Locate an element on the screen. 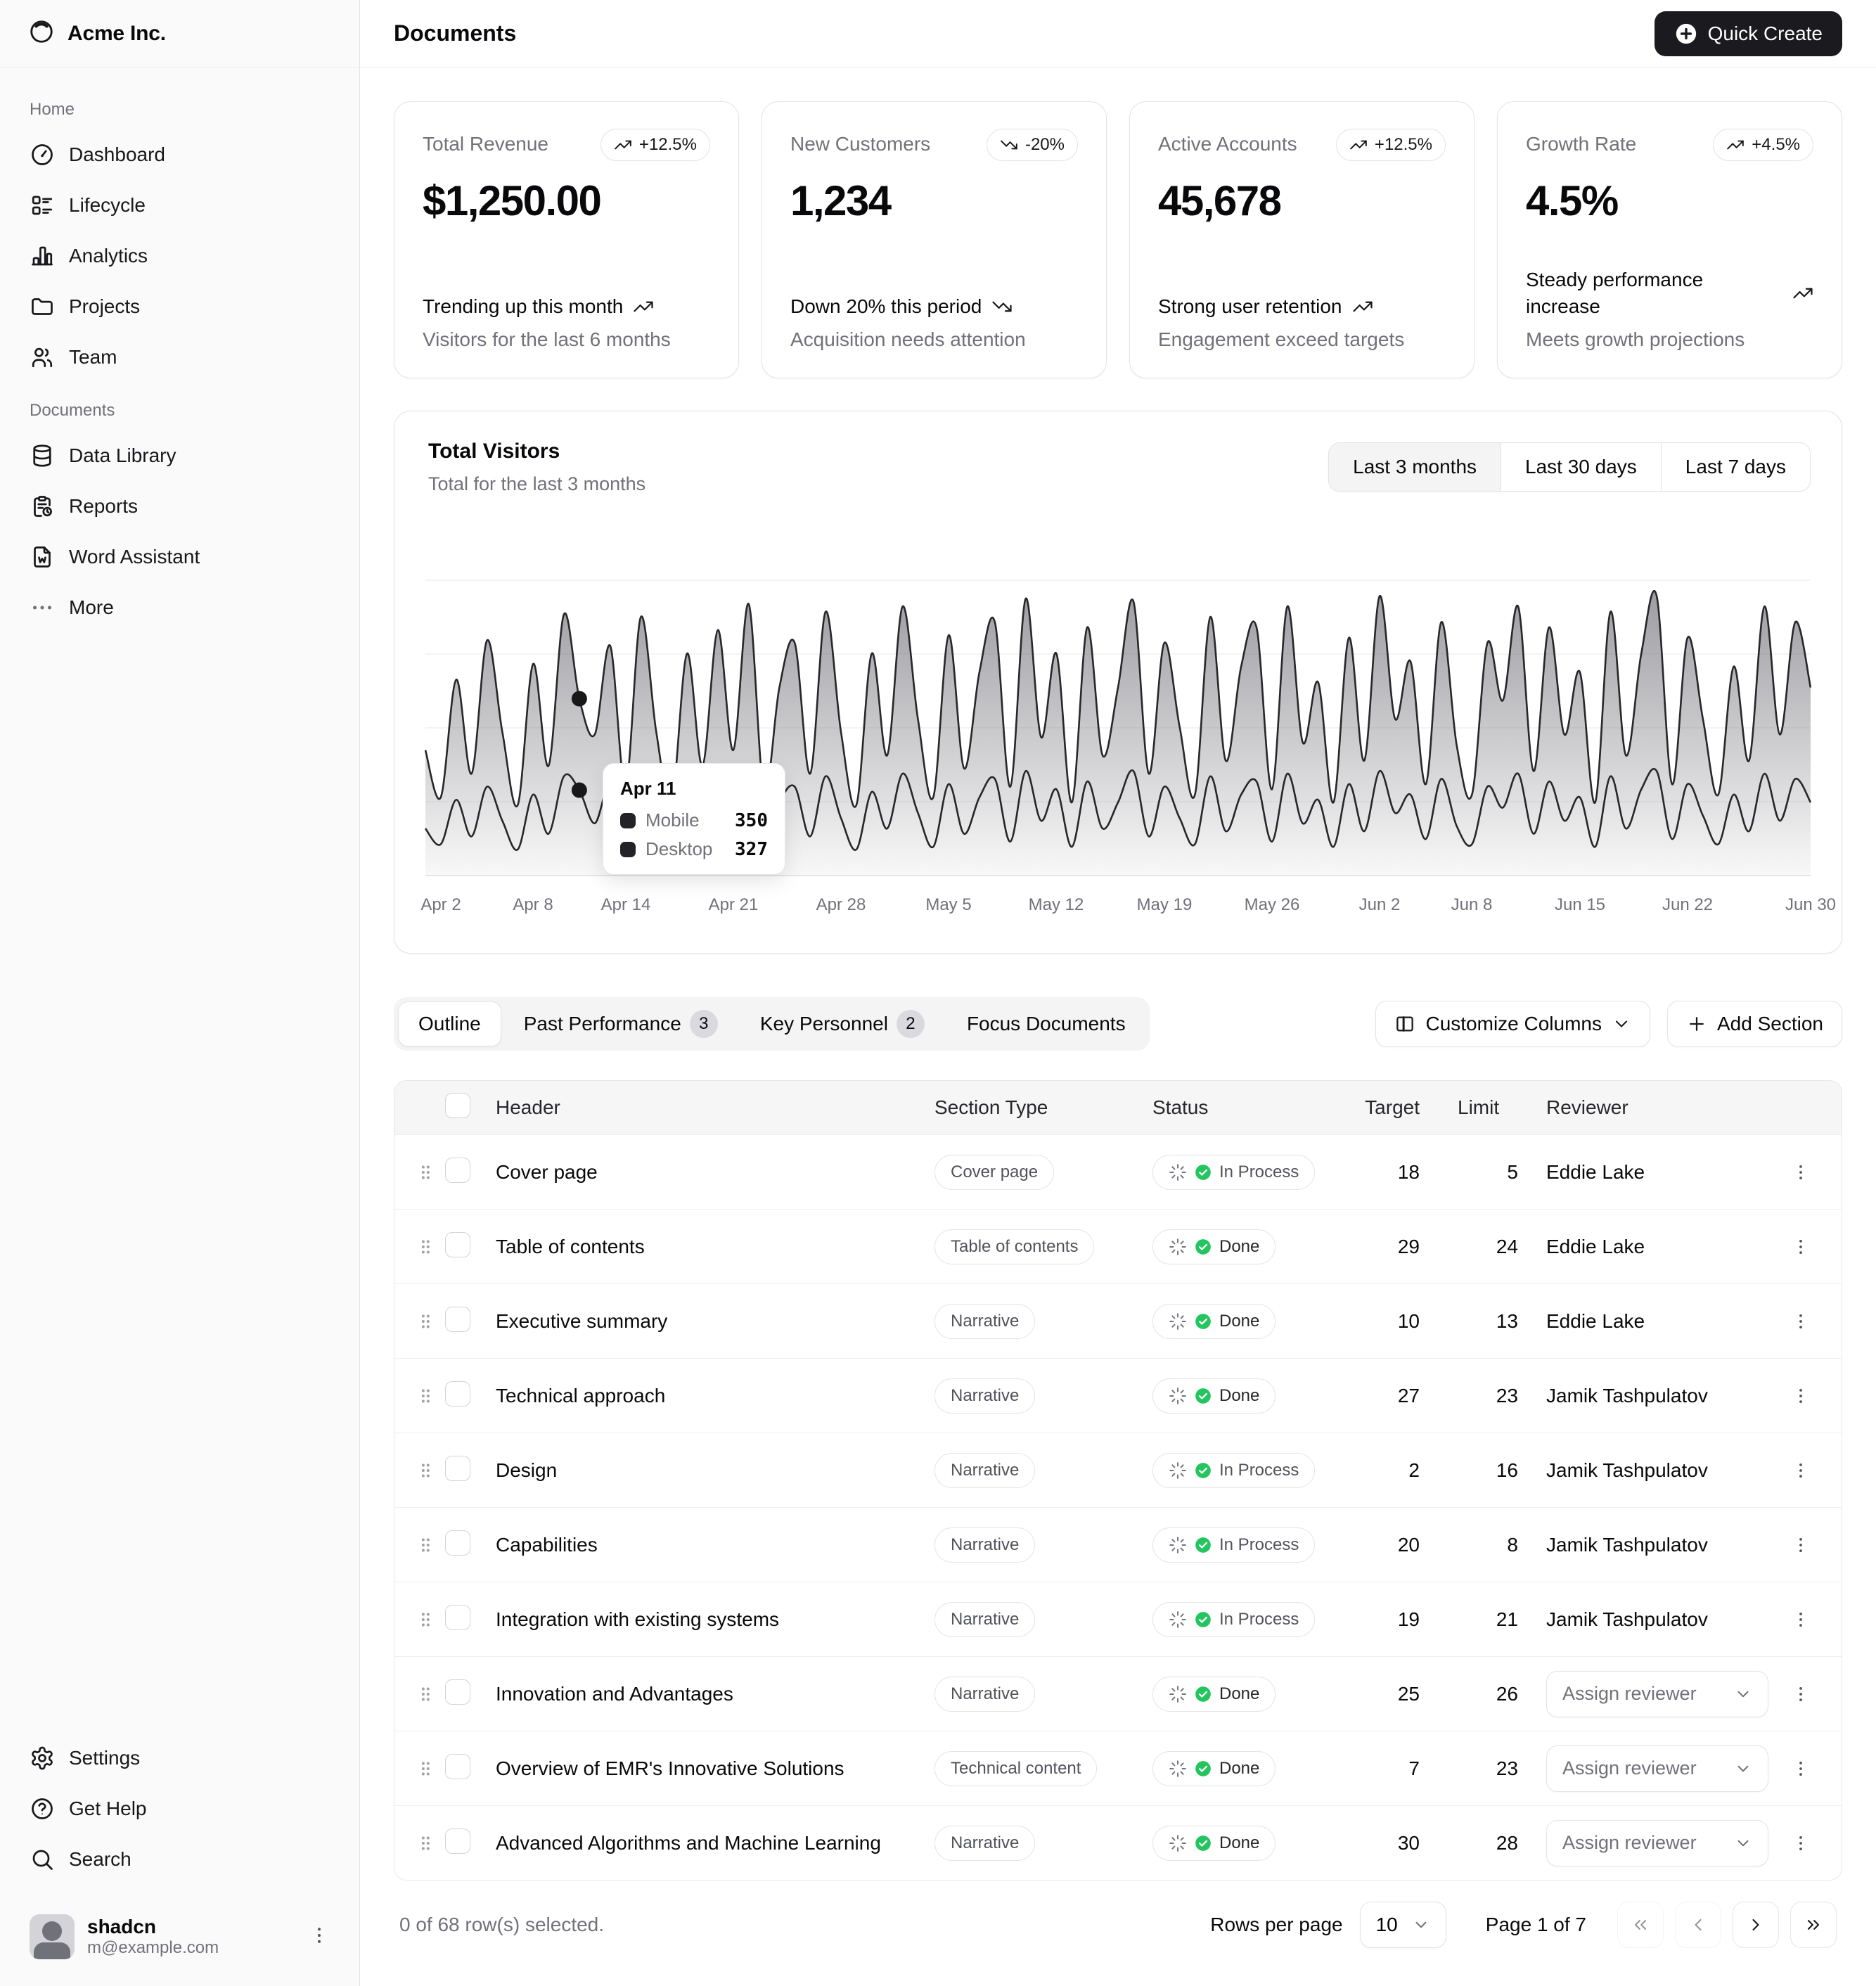 The image size is (1876, 1986). sidebar-item-search: Search is located at coordinates (179, 1860).